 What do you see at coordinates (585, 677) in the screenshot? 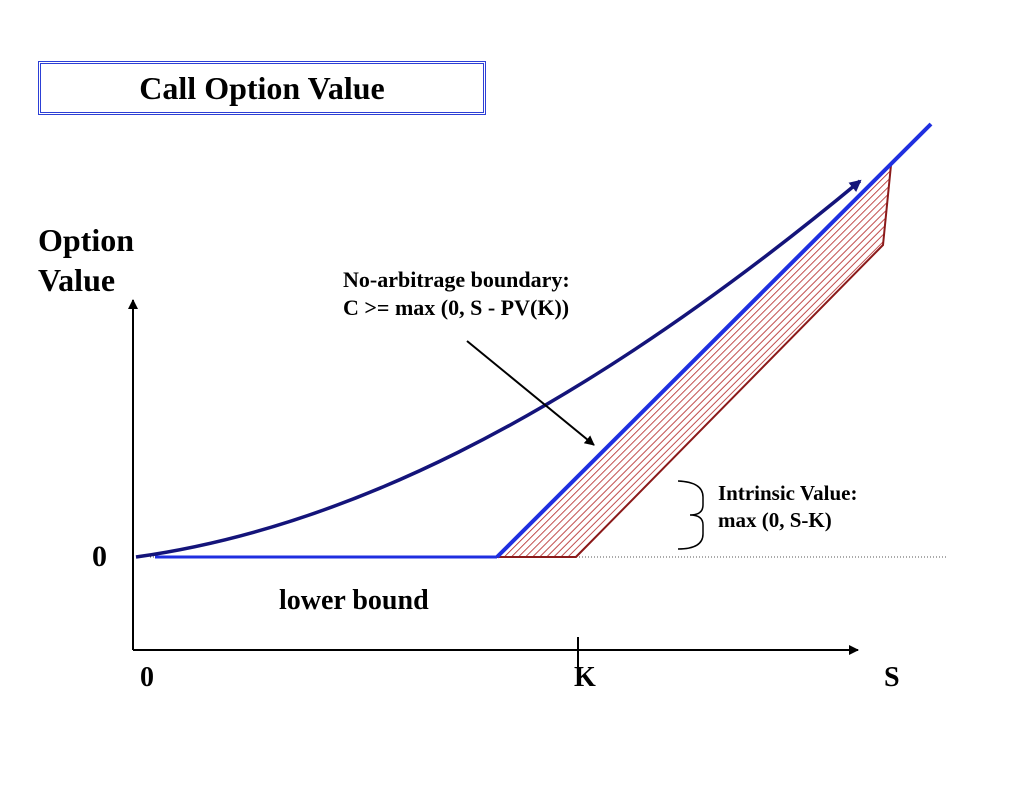
I see `strike-label: K` at bounding box center [585, 677].